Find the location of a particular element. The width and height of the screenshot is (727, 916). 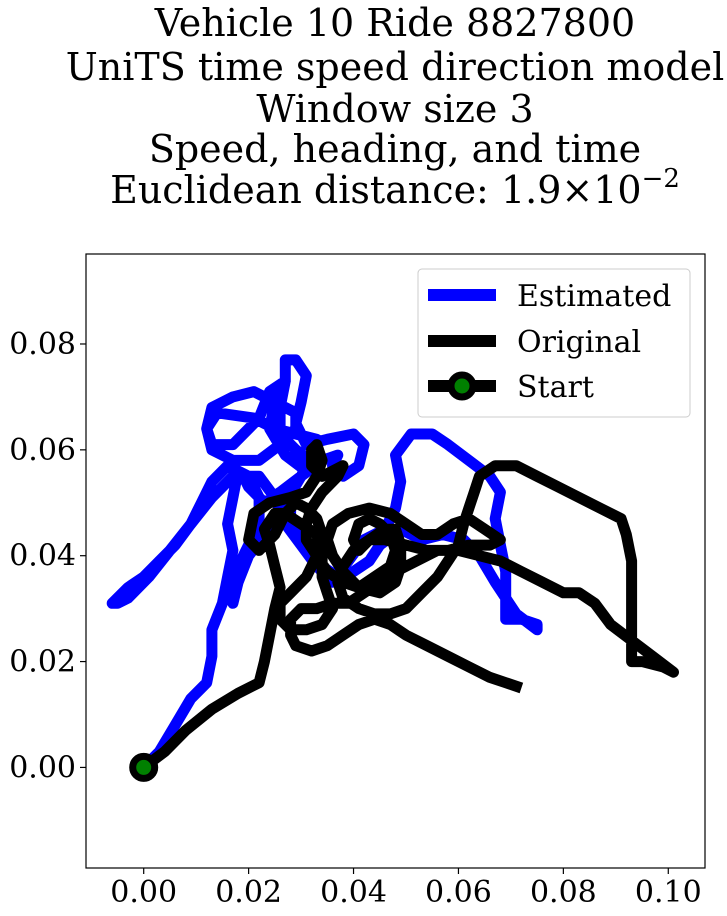

start-marker is located at coordinates (144, 767).